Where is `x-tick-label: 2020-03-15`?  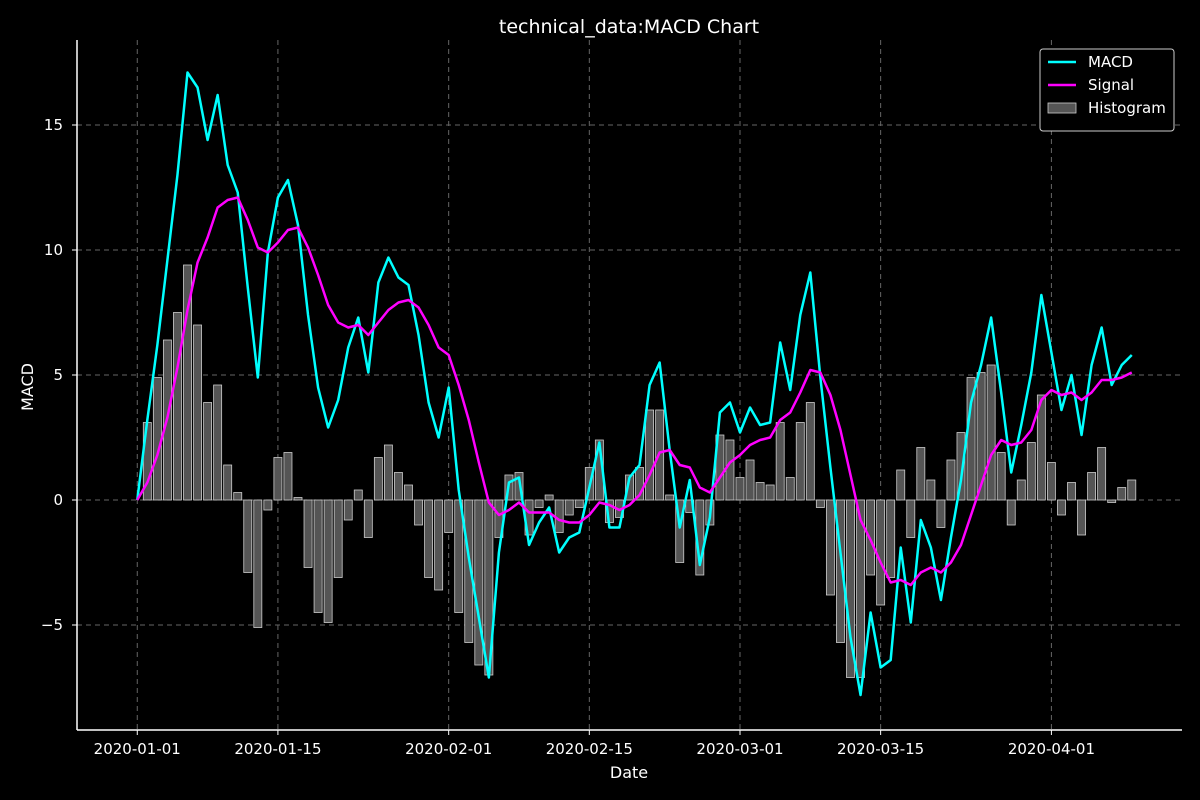
x-tick-label: 2020-03-15 is located at coordinates (880, 749).